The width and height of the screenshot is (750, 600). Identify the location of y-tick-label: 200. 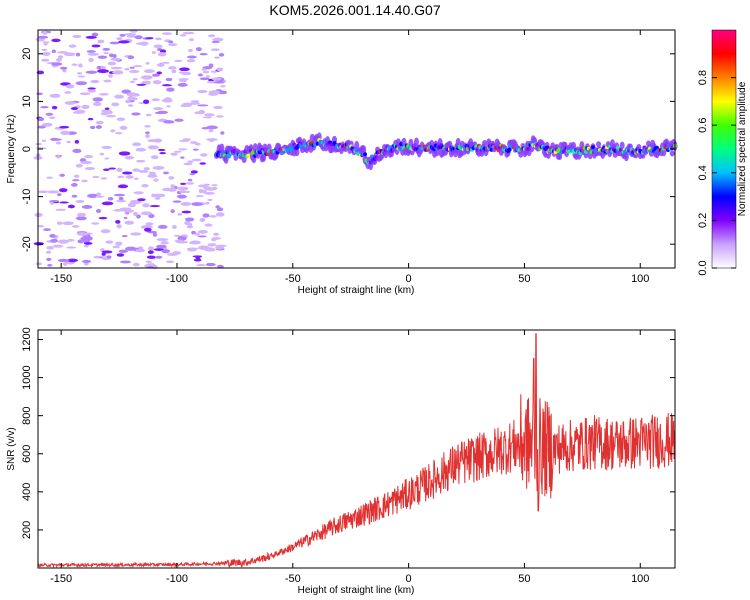
(27, 530).